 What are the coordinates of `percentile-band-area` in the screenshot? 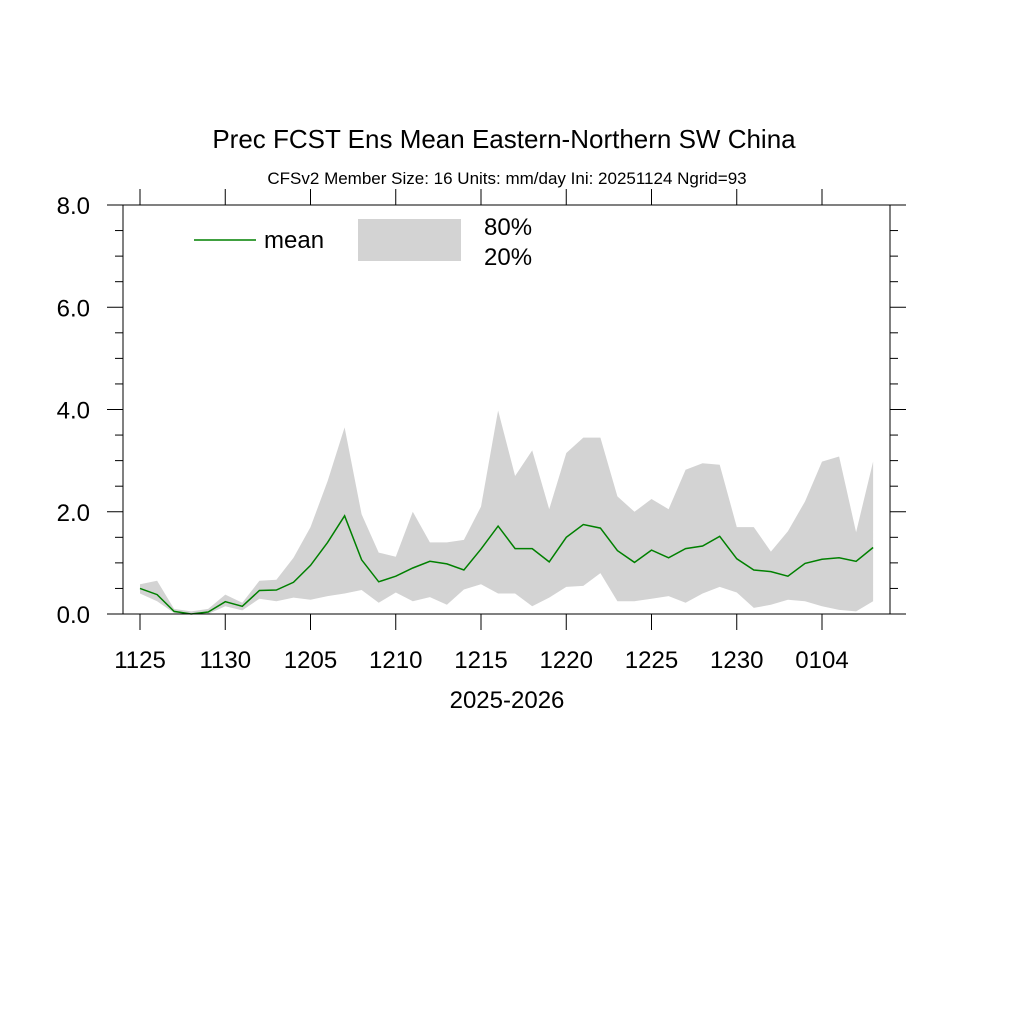 It's located at (507, 512).